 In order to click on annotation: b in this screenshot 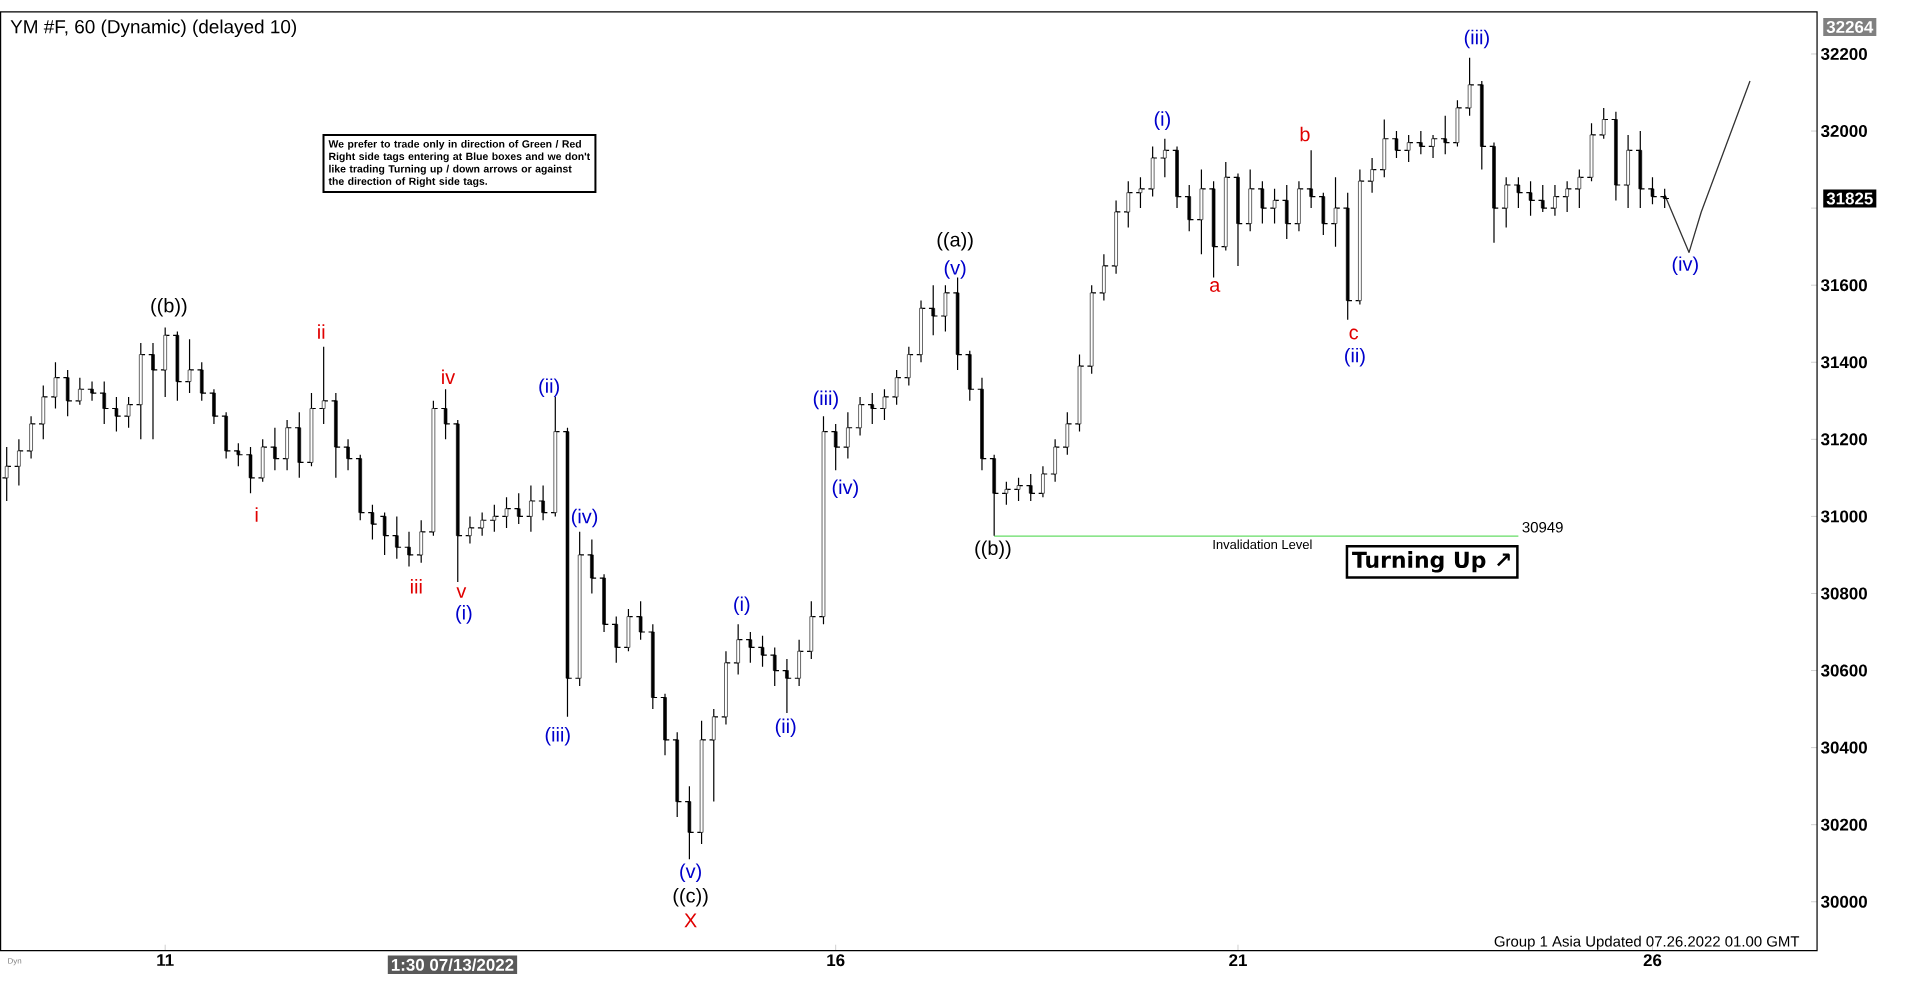, I will do `click(1305, 134)`.